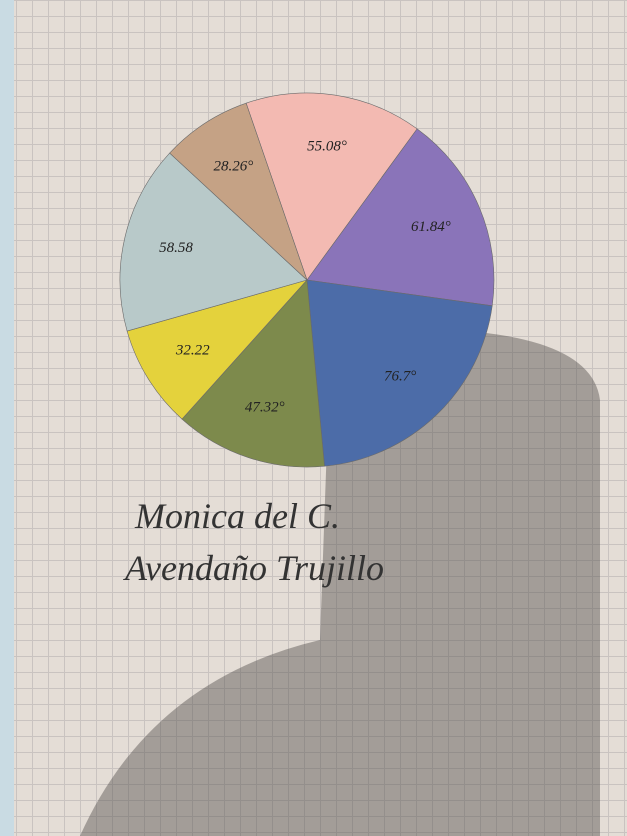 Image resolution: width=627 pixels, height=836 pixels. What do you see at coordinates (265, 407) in the screenshot?
I see `data-label: 47.32°` at bounding box center [265, 407].